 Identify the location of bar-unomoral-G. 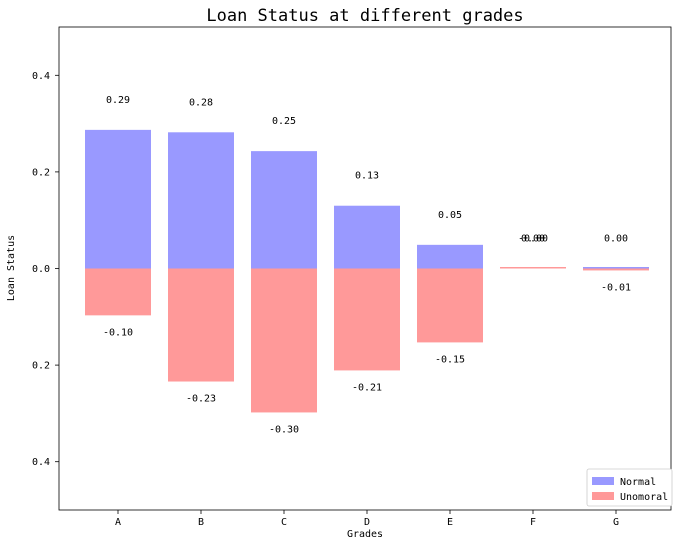
(616, 270).